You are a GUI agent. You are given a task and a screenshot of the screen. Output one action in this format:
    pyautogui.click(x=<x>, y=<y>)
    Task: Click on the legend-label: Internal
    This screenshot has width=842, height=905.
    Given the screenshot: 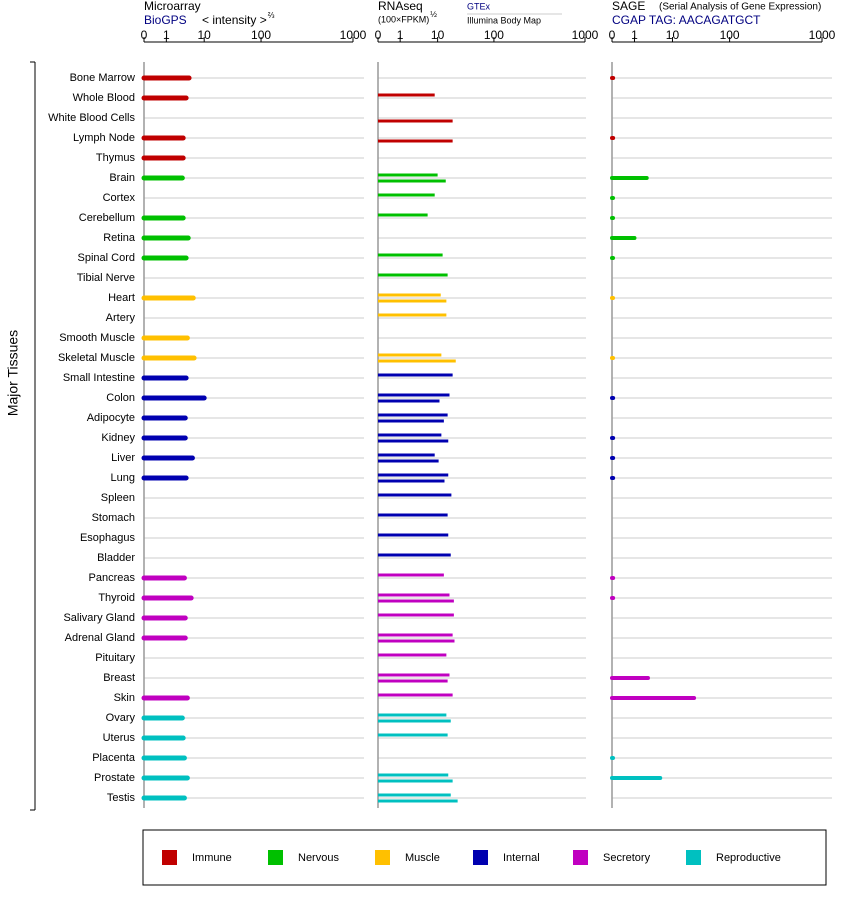 What is the action you would take?
    pyautogui.click(x=521, y=858)
    